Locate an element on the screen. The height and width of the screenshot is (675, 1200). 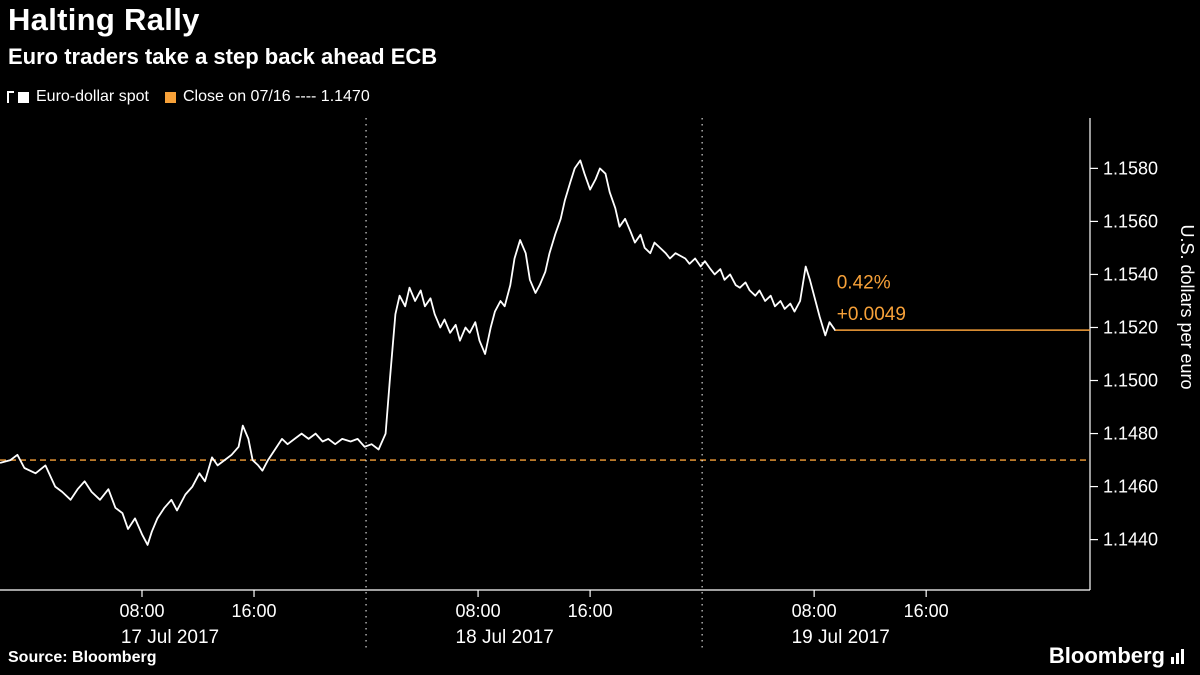
legend-label-spot: Euro-dollar spot is located at coordinates (92, 96).